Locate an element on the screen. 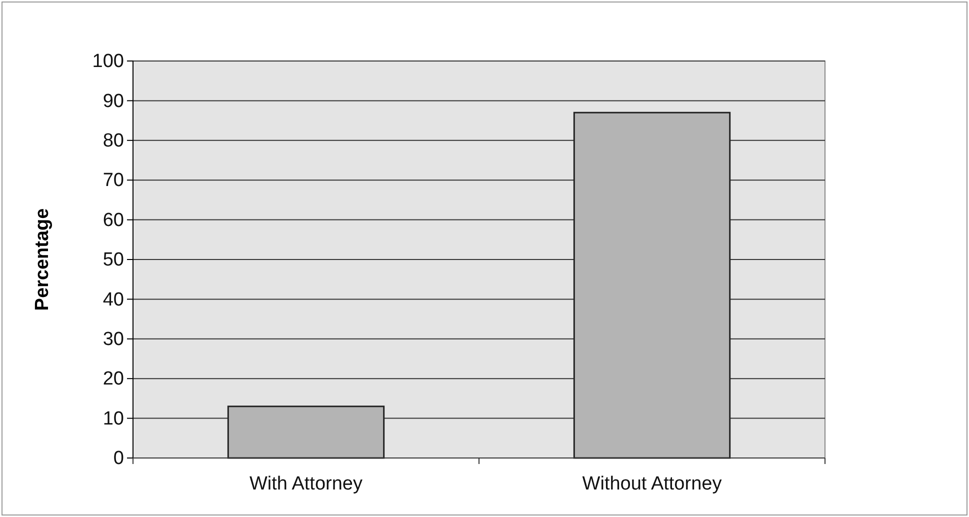  y-tick-label: 10 is located at coordinates (113, 419).